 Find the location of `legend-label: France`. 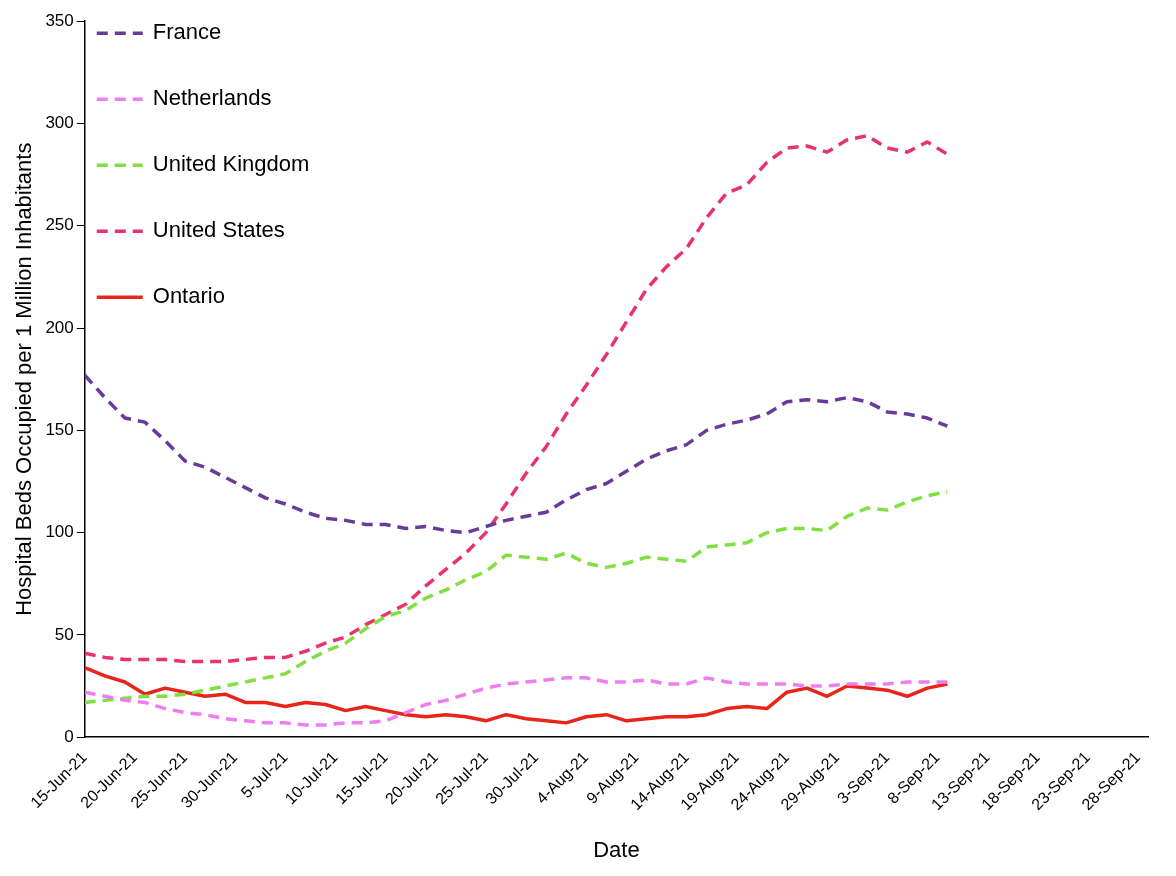

legend-label: France is located at coordinates (187, 32).